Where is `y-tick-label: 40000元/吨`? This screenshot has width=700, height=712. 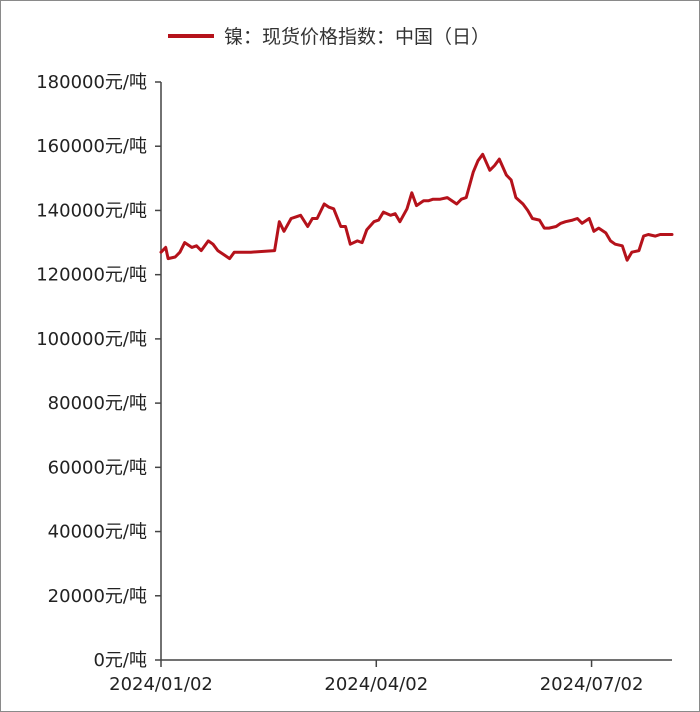 y-tick-label: 40000元/吨 is located at coordinates (97, 532).